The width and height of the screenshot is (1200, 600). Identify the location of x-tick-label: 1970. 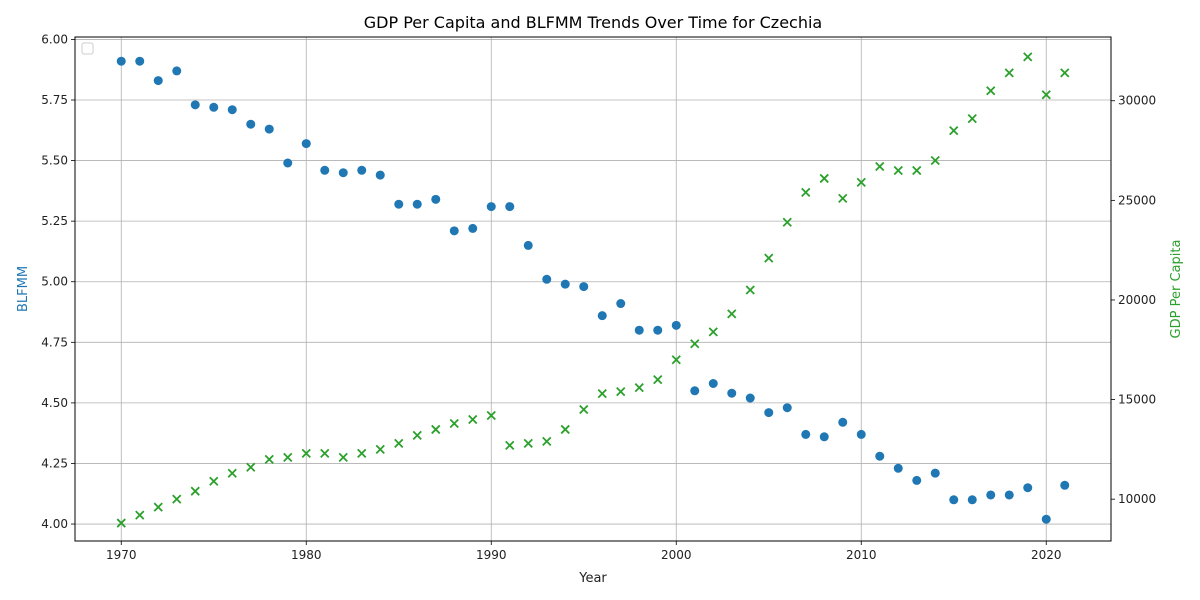
(121, 555).